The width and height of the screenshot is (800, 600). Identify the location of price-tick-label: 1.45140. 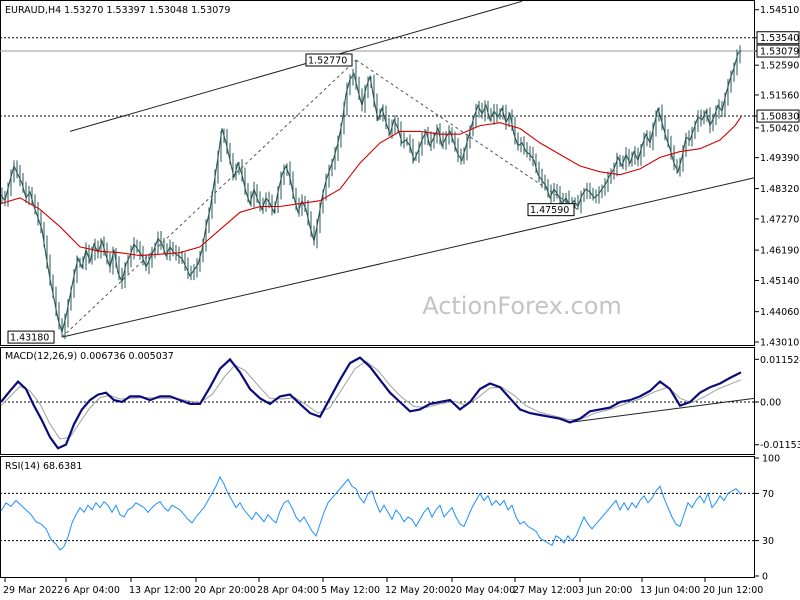
(779, 281).